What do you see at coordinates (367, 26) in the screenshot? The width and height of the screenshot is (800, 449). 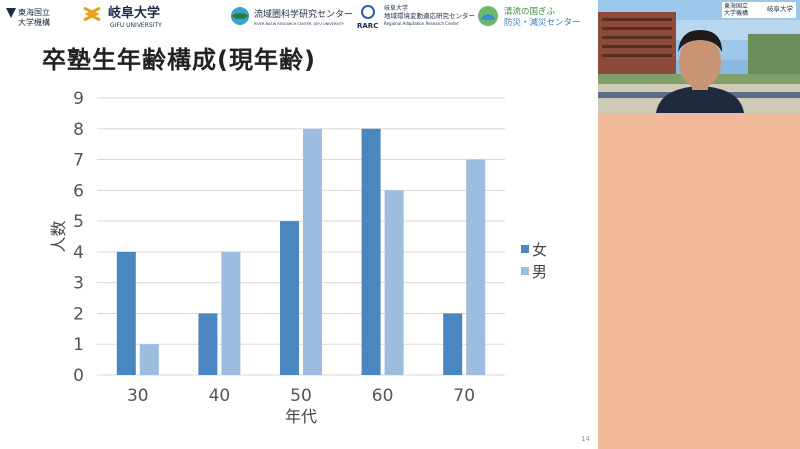 I see `svg-text: RARC` at bounding box center [367, 26].